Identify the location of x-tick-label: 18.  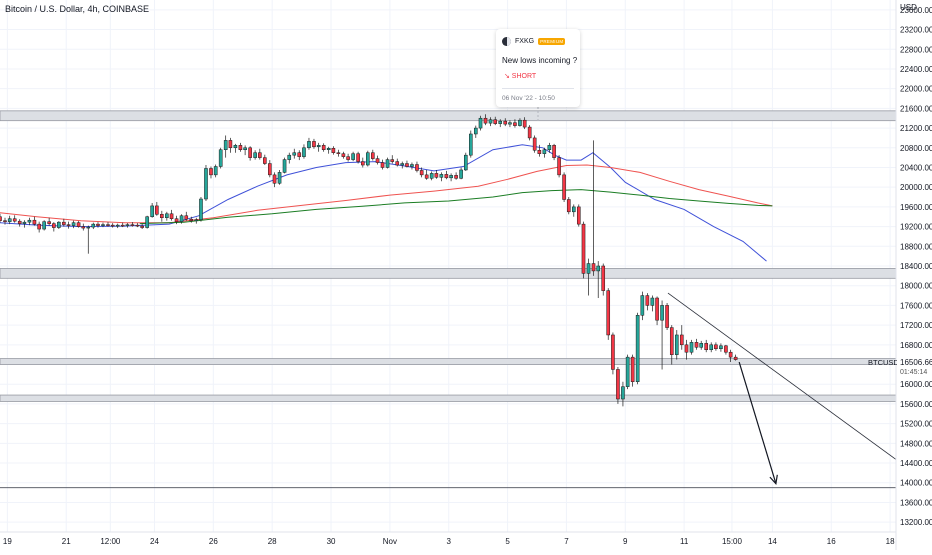
(890, 541).